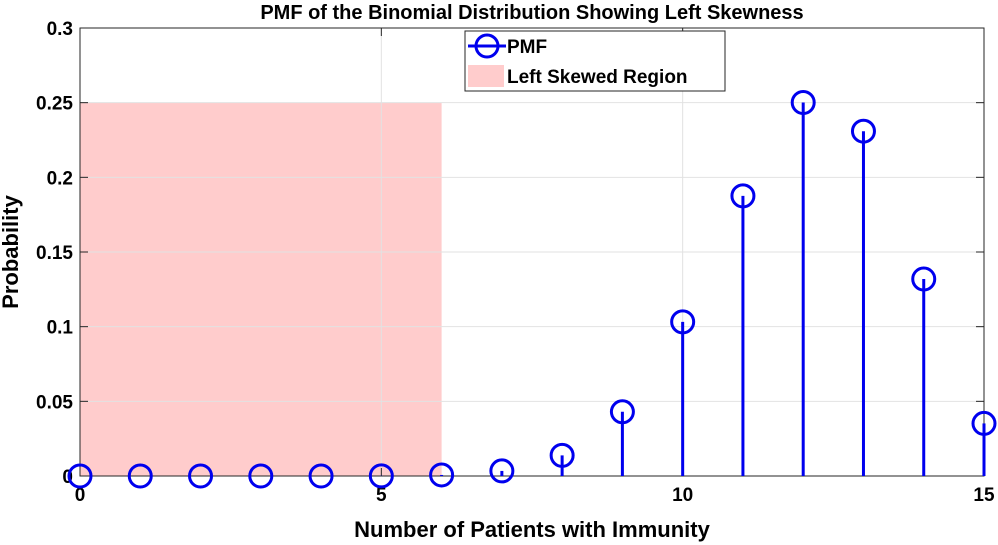 Image resolution: width=998 pixels, height=545 pixels. Describe the element at coordinates (984, 495) in the screenshot. I see `x-tick-label: 15` at that location.